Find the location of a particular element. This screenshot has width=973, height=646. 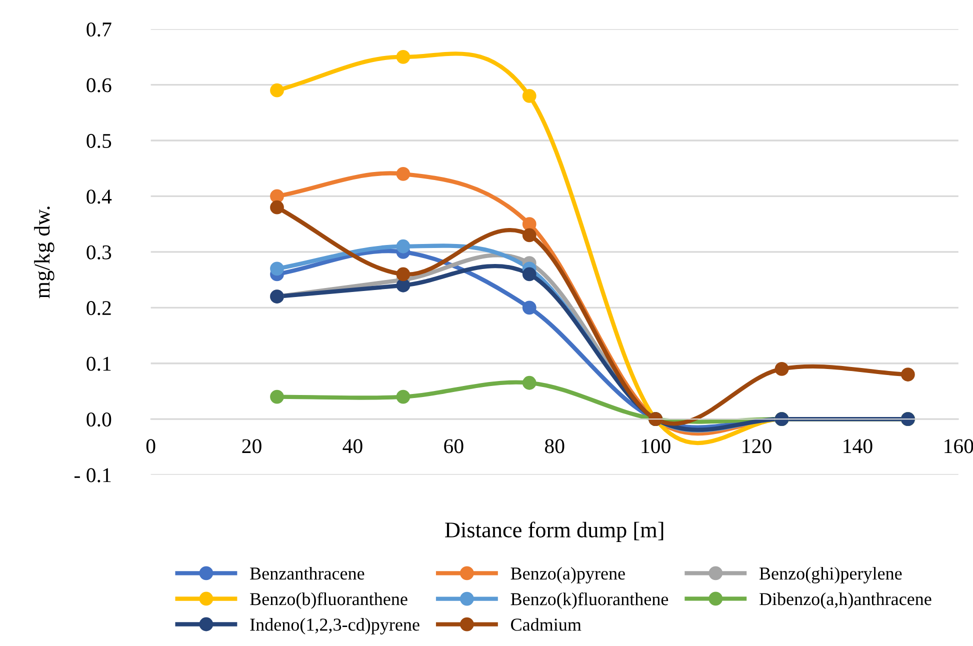

x-tick-label: 160 is located at coordinates (958, 446).